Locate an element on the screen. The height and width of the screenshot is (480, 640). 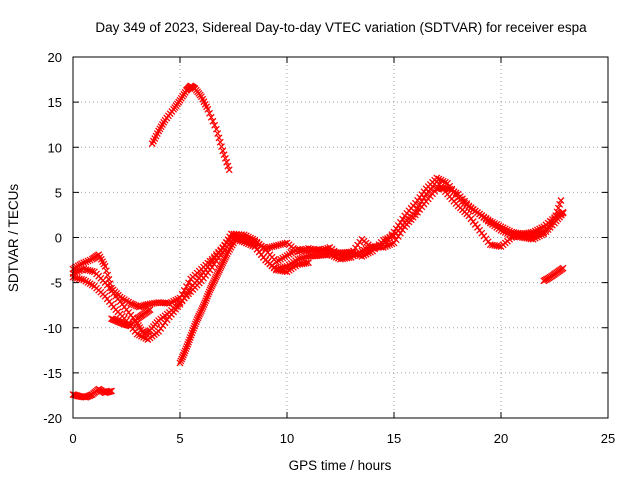
x-tick-label: 20 is located at coordinates (501, 438).